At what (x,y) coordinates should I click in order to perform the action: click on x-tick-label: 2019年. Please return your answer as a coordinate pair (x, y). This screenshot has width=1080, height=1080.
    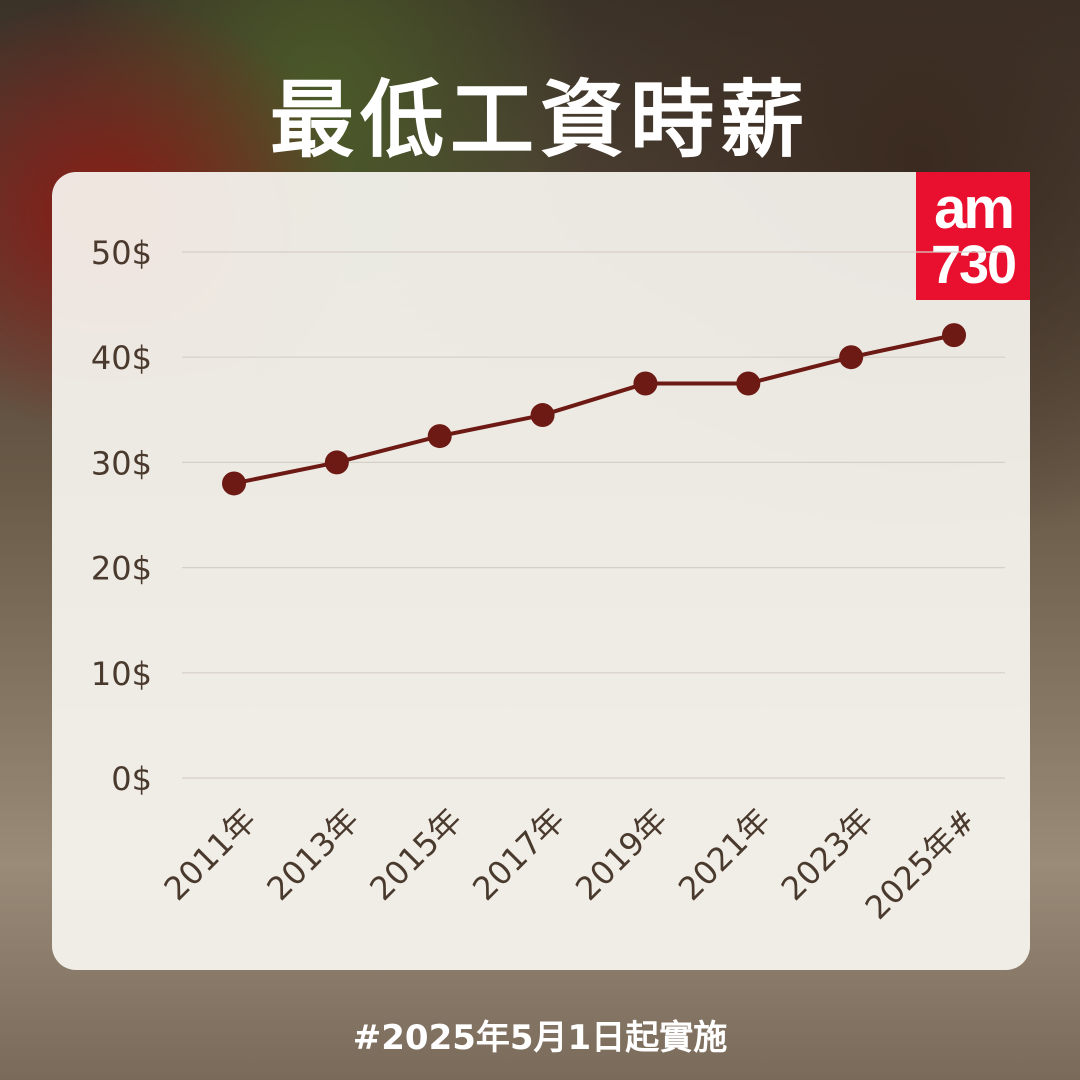
    Looking at the image, I should click on (621, 854).